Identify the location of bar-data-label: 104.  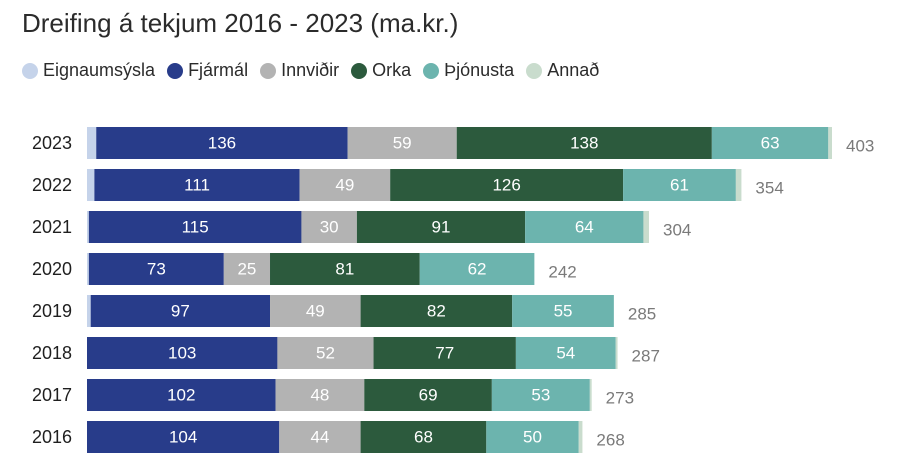
(183, 437).